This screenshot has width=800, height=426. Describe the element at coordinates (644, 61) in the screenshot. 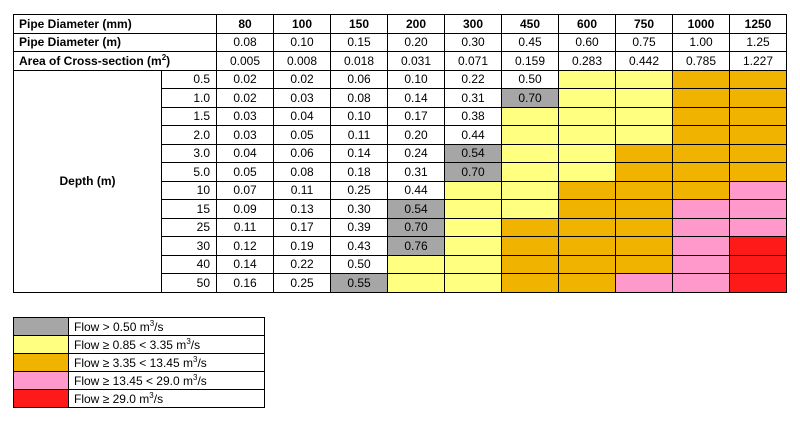

I see `area-cell: 0.442` at that location.